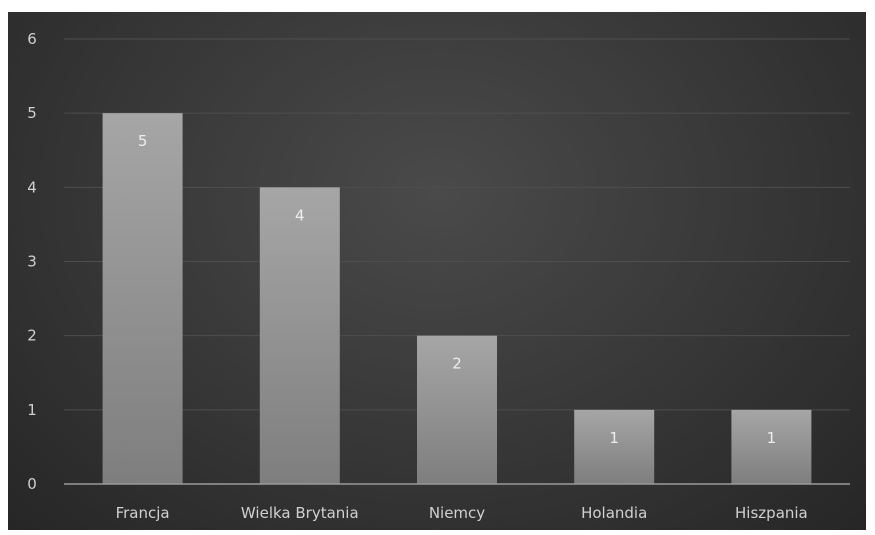  I want to click on y-axis-ticks: 0 1 2 3 4 5 6, so click(32, 261).